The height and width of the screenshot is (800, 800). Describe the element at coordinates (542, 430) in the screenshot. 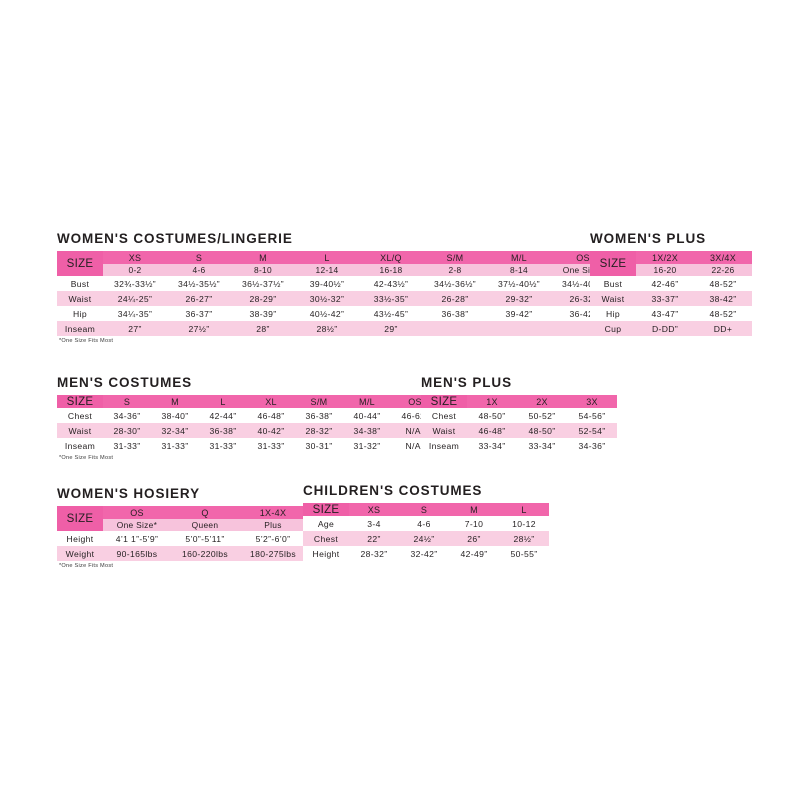

I see `measurement-cell: 48-50”` at that location.